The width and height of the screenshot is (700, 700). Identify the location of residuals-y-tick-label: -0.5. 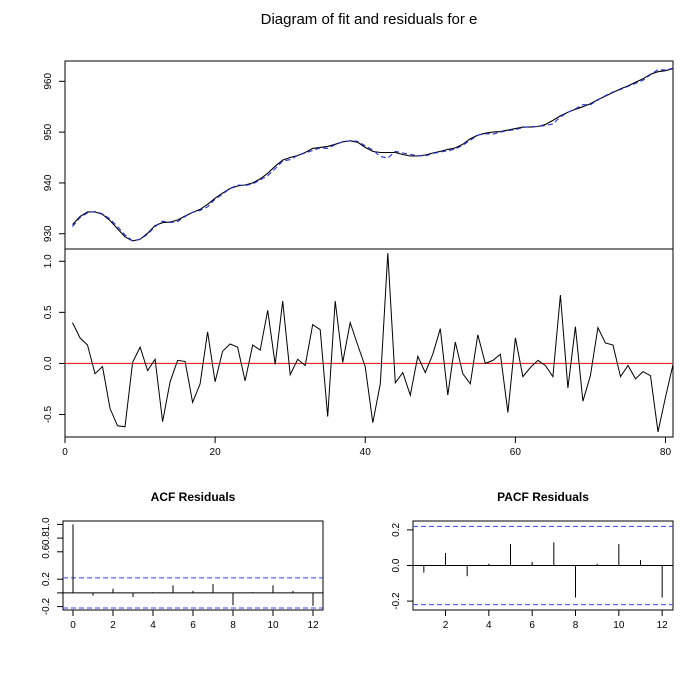
(48, 414).